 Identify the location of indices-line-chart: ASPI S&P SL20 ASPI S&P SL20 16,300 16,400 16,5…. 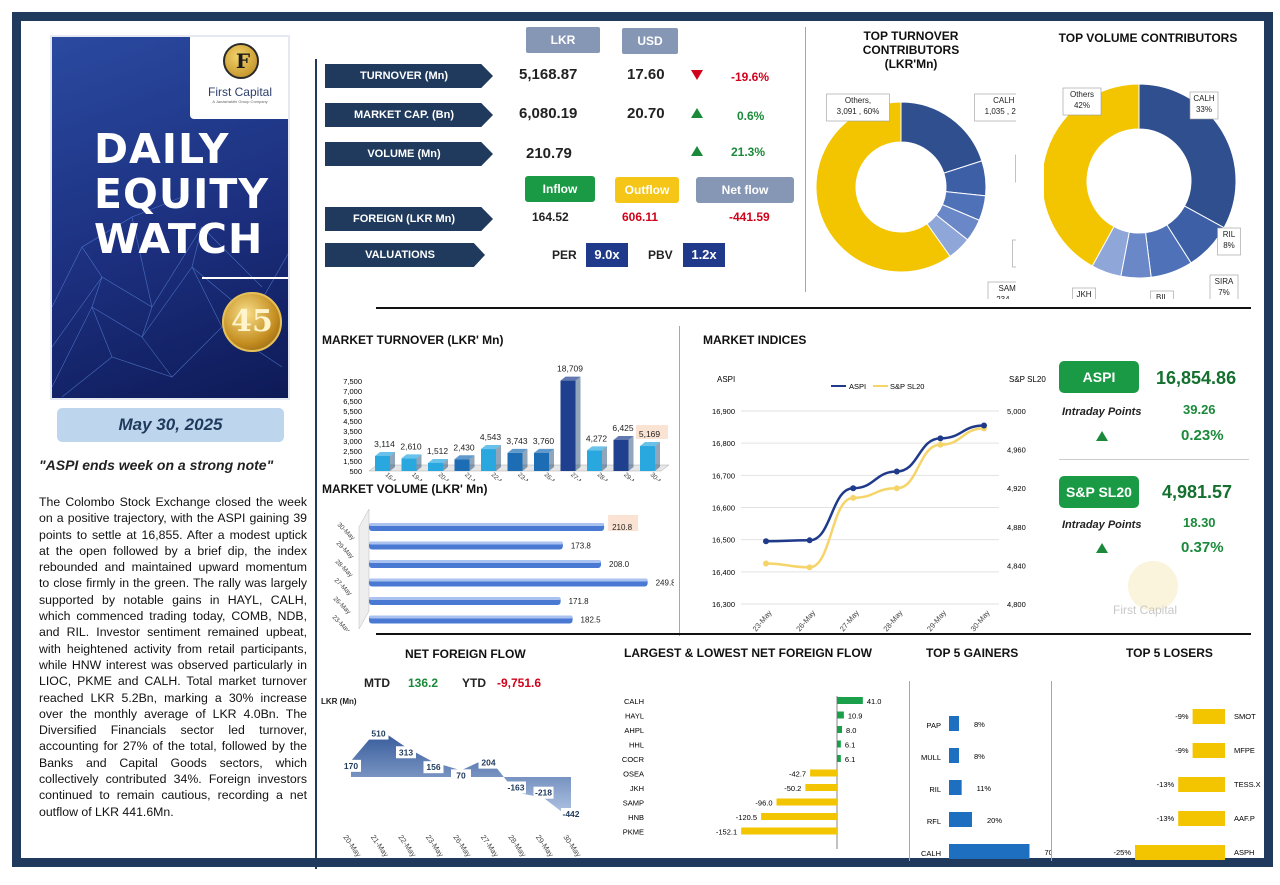
(879, 504).